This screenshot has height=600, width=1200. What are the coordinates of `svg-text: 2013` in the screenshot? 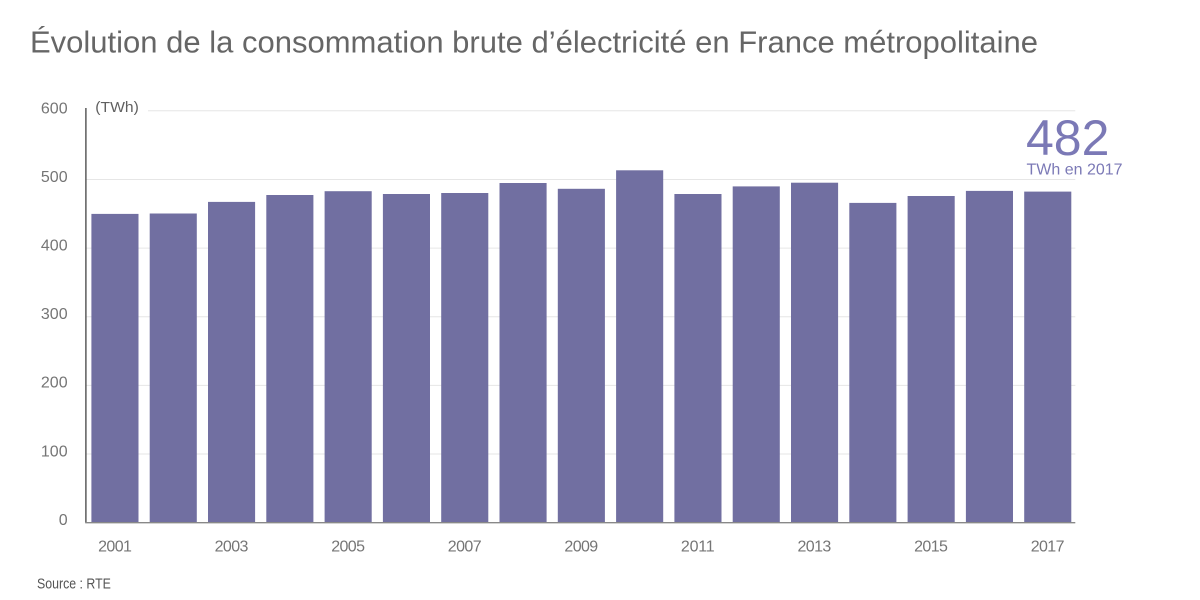 It's located at (815, 546).